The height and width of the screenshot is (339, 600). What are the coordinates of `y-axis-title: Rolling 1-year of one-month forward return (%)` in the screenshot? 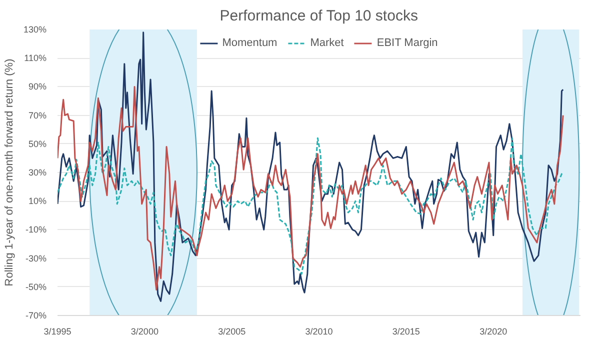 It's located at (9, 172).